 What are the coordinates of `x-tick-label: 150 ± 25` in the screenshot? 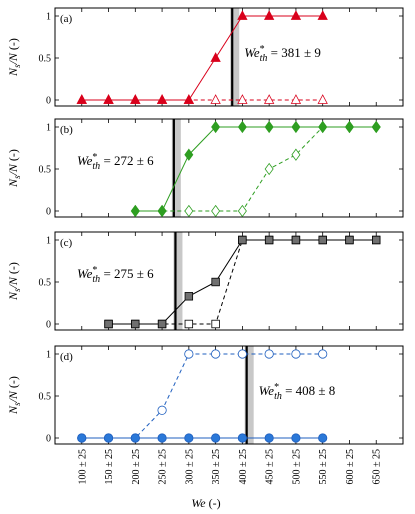 It's located at (109, 467).